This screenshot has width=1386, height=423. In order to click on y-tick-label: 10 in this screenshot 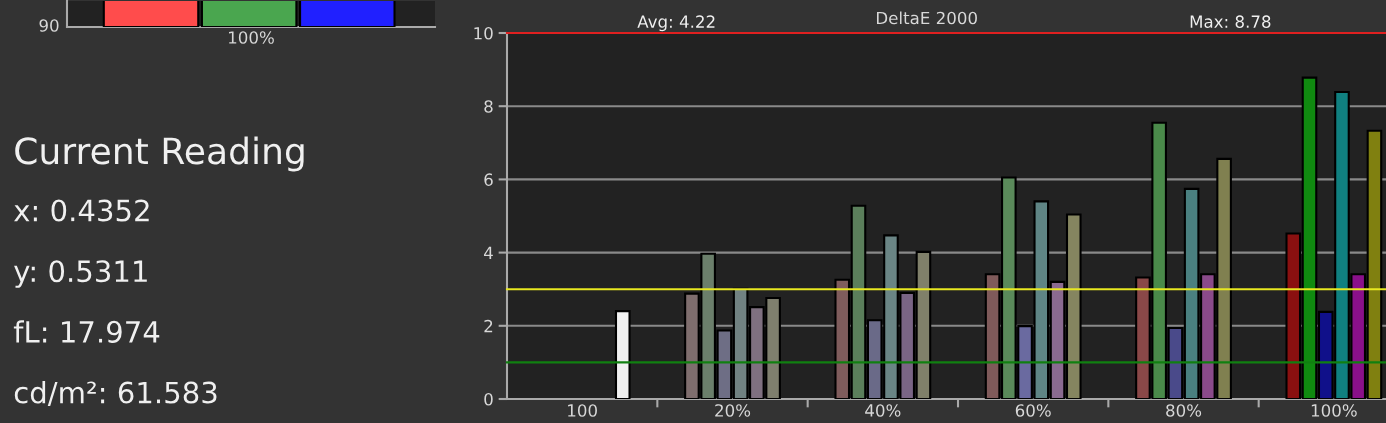, I will do `click(483, 33)`.